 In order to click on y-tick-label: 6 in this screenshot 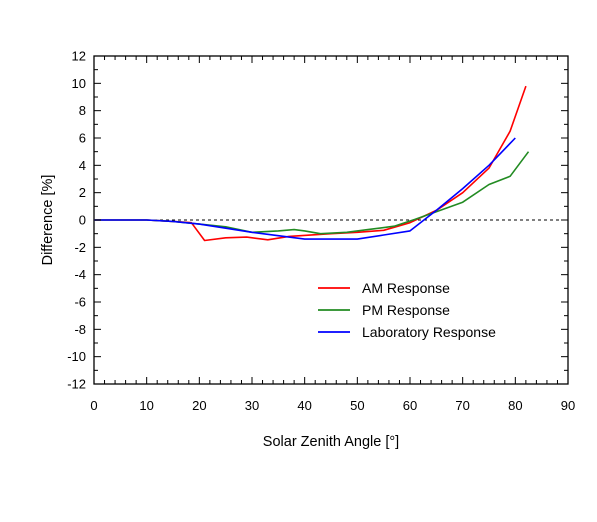, I will do `click(82, 138)`.